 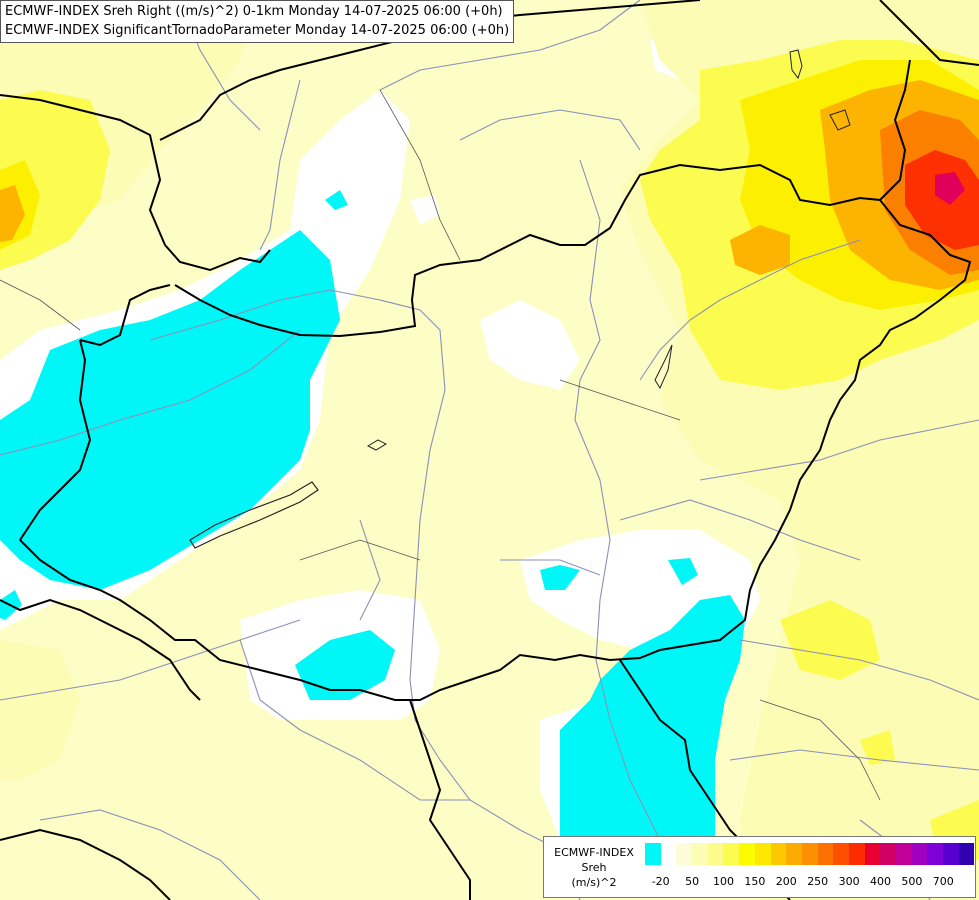 What do you see at coordinates (849, 881) in the screenshot?
I see `legend-tick-label: 300` at bounding box center [849, 881].